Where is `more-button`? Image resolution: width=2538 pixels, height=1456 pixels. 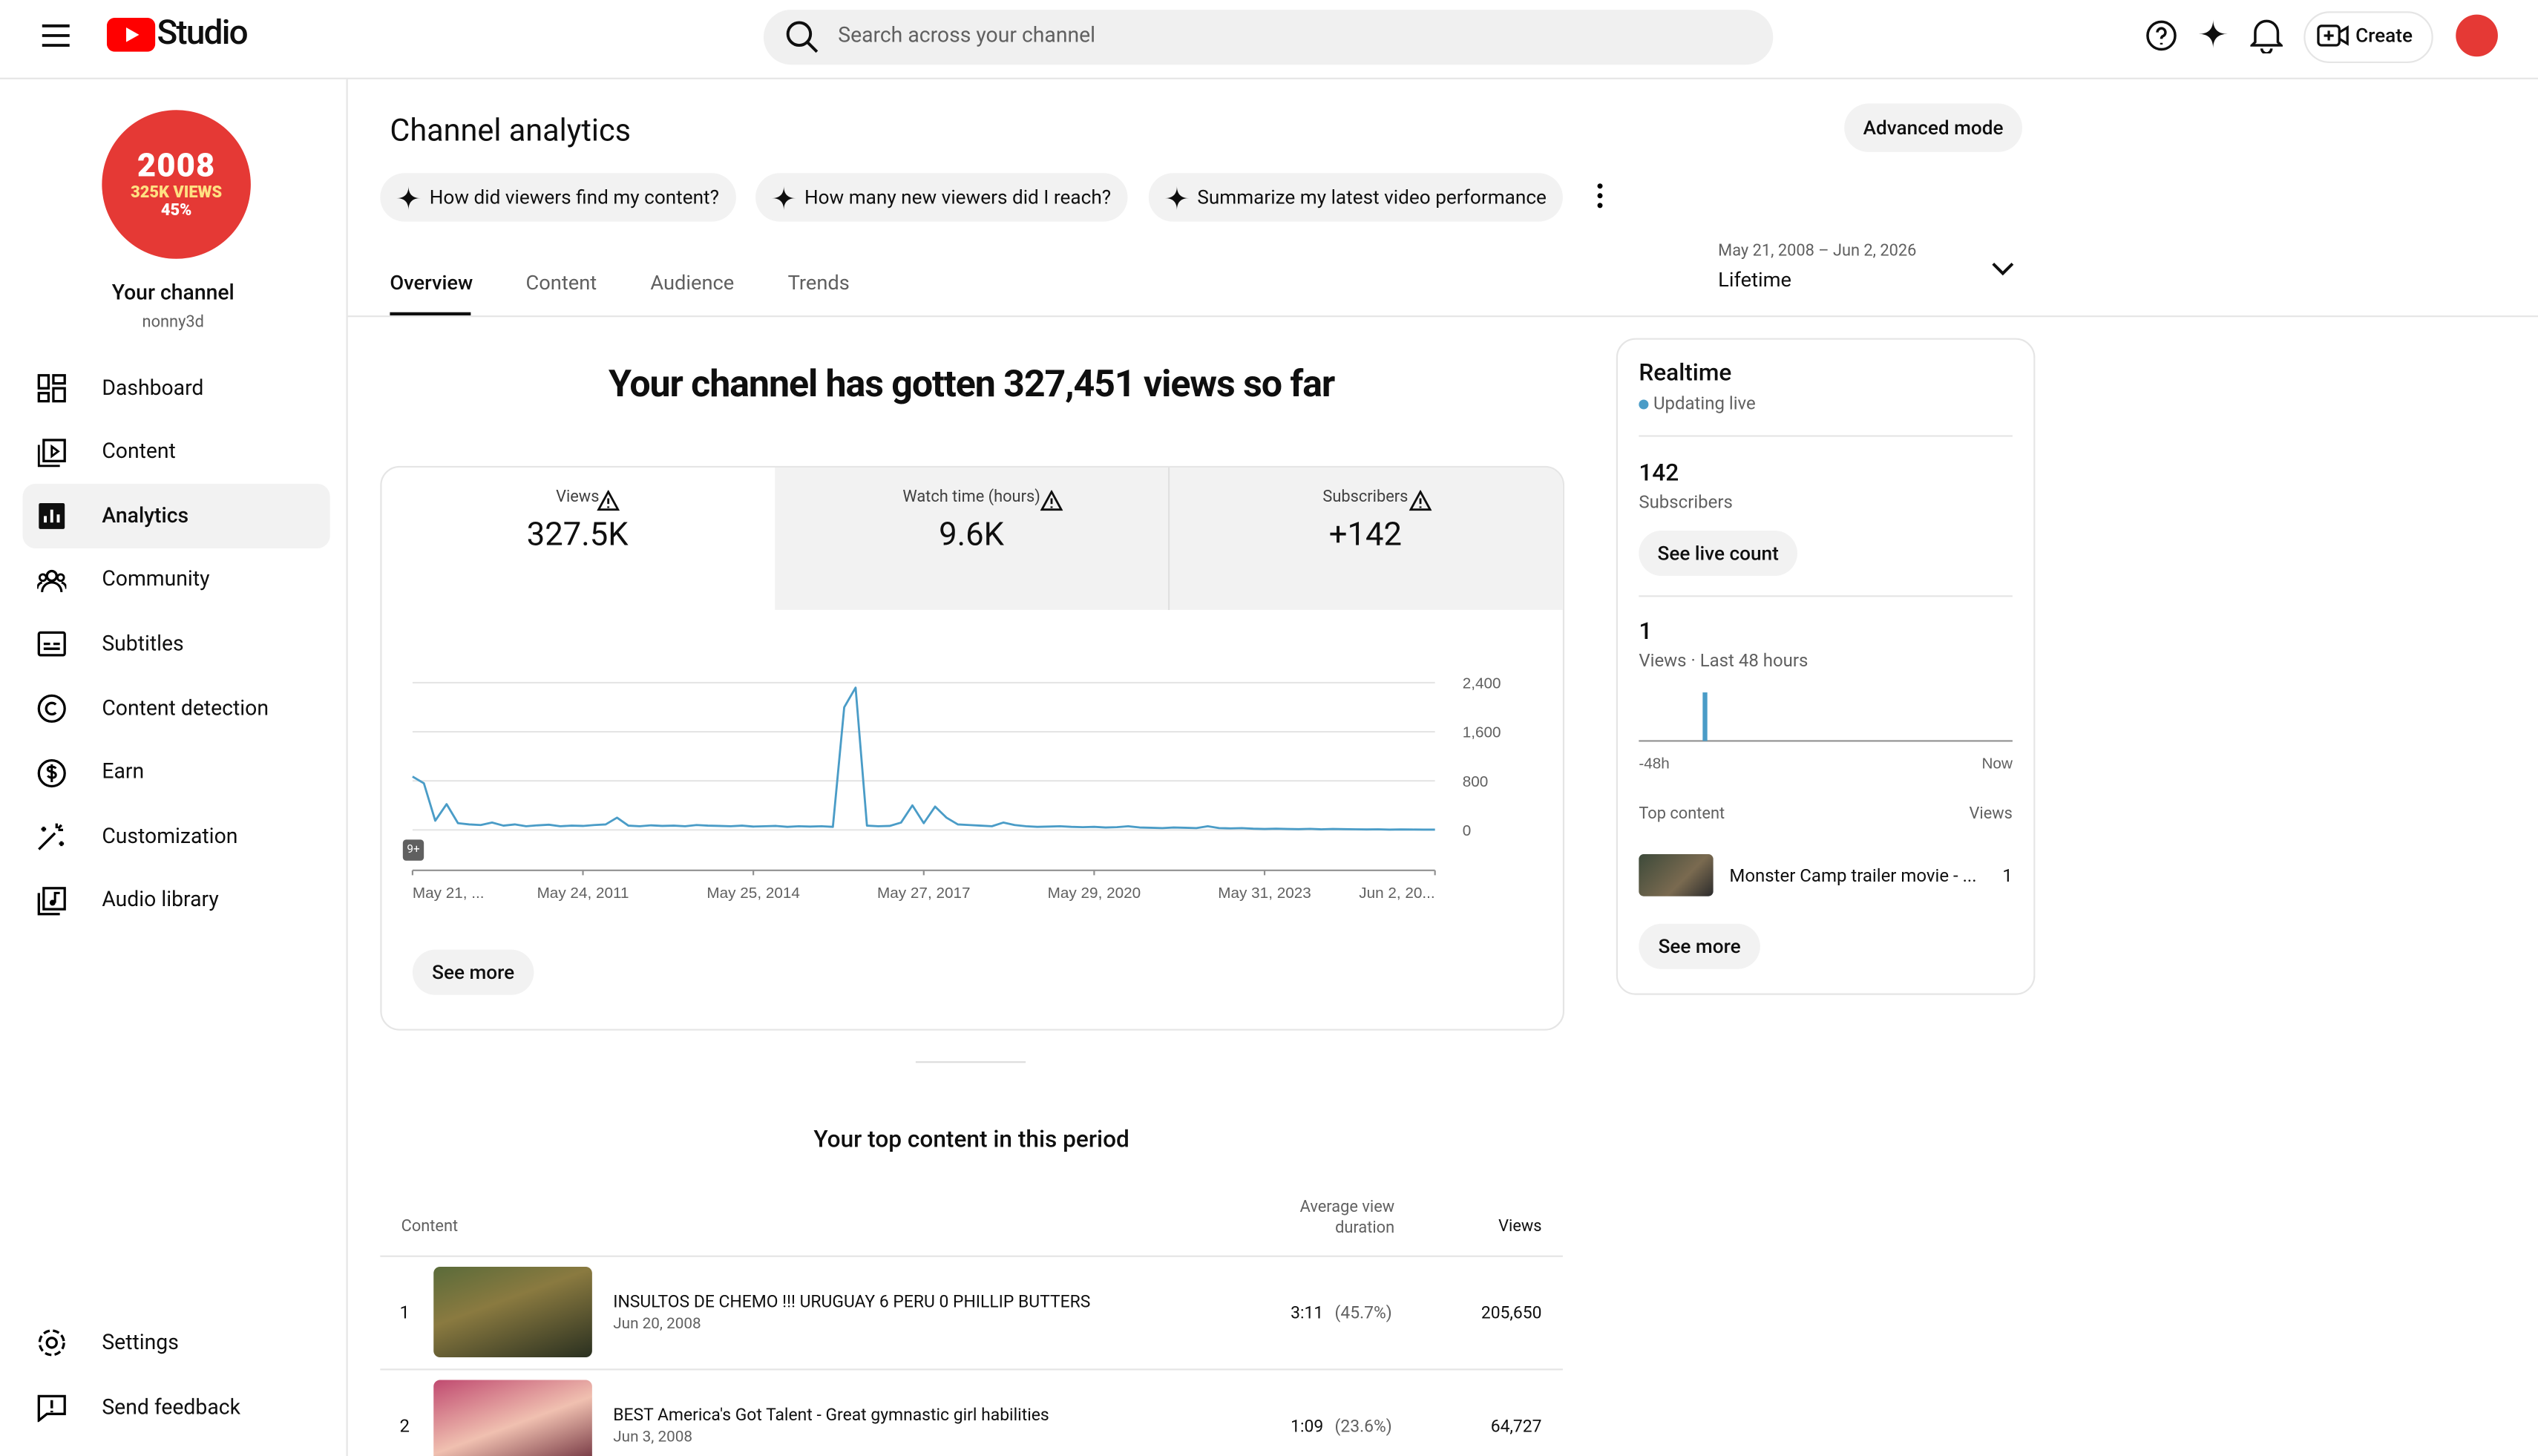
more-button is located at coordinates (1601, 195).